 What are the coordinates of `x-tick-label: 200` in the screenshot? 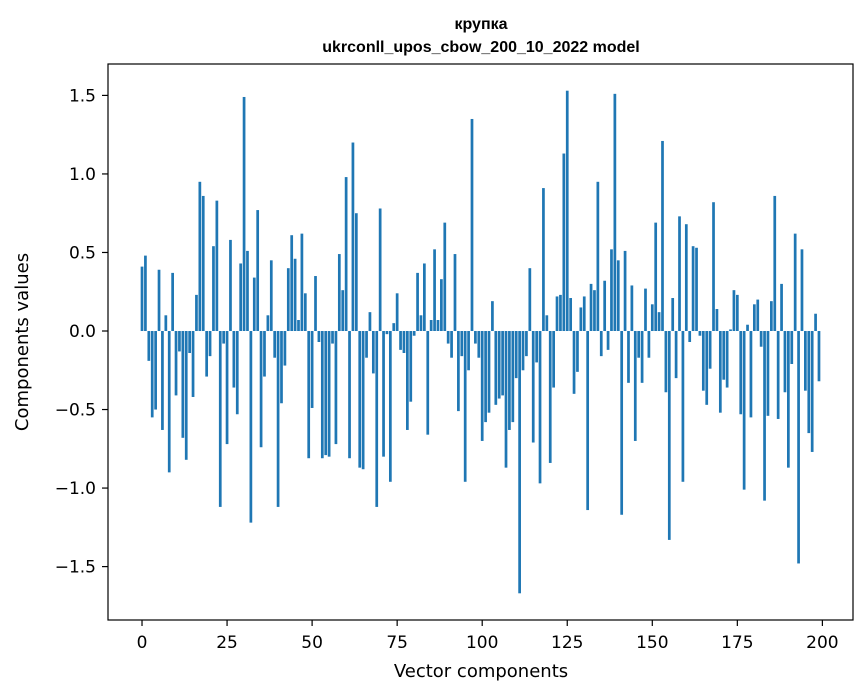 It's located at (822, 643).